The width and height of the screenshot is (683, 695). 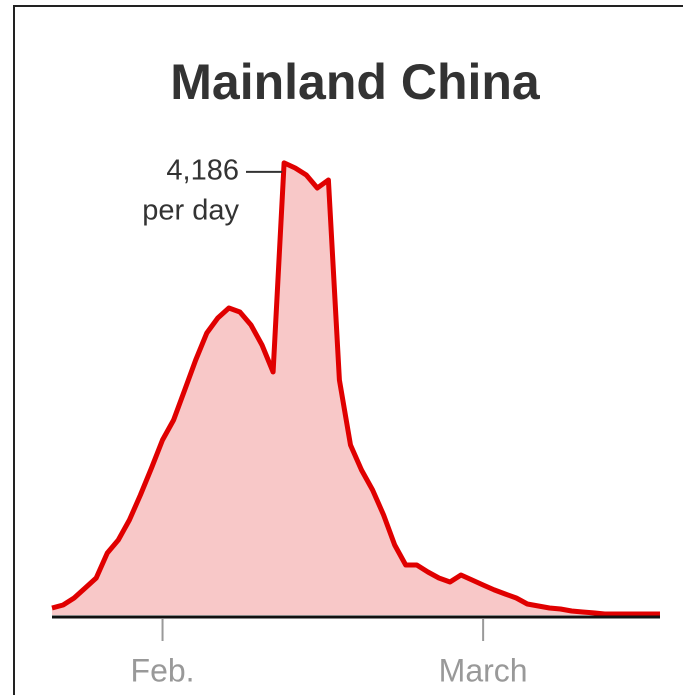 What do you see at coordinates (355, 82) in the screenshot?
I see `chart-title: Mainland China` at bounding box center [355, 82].